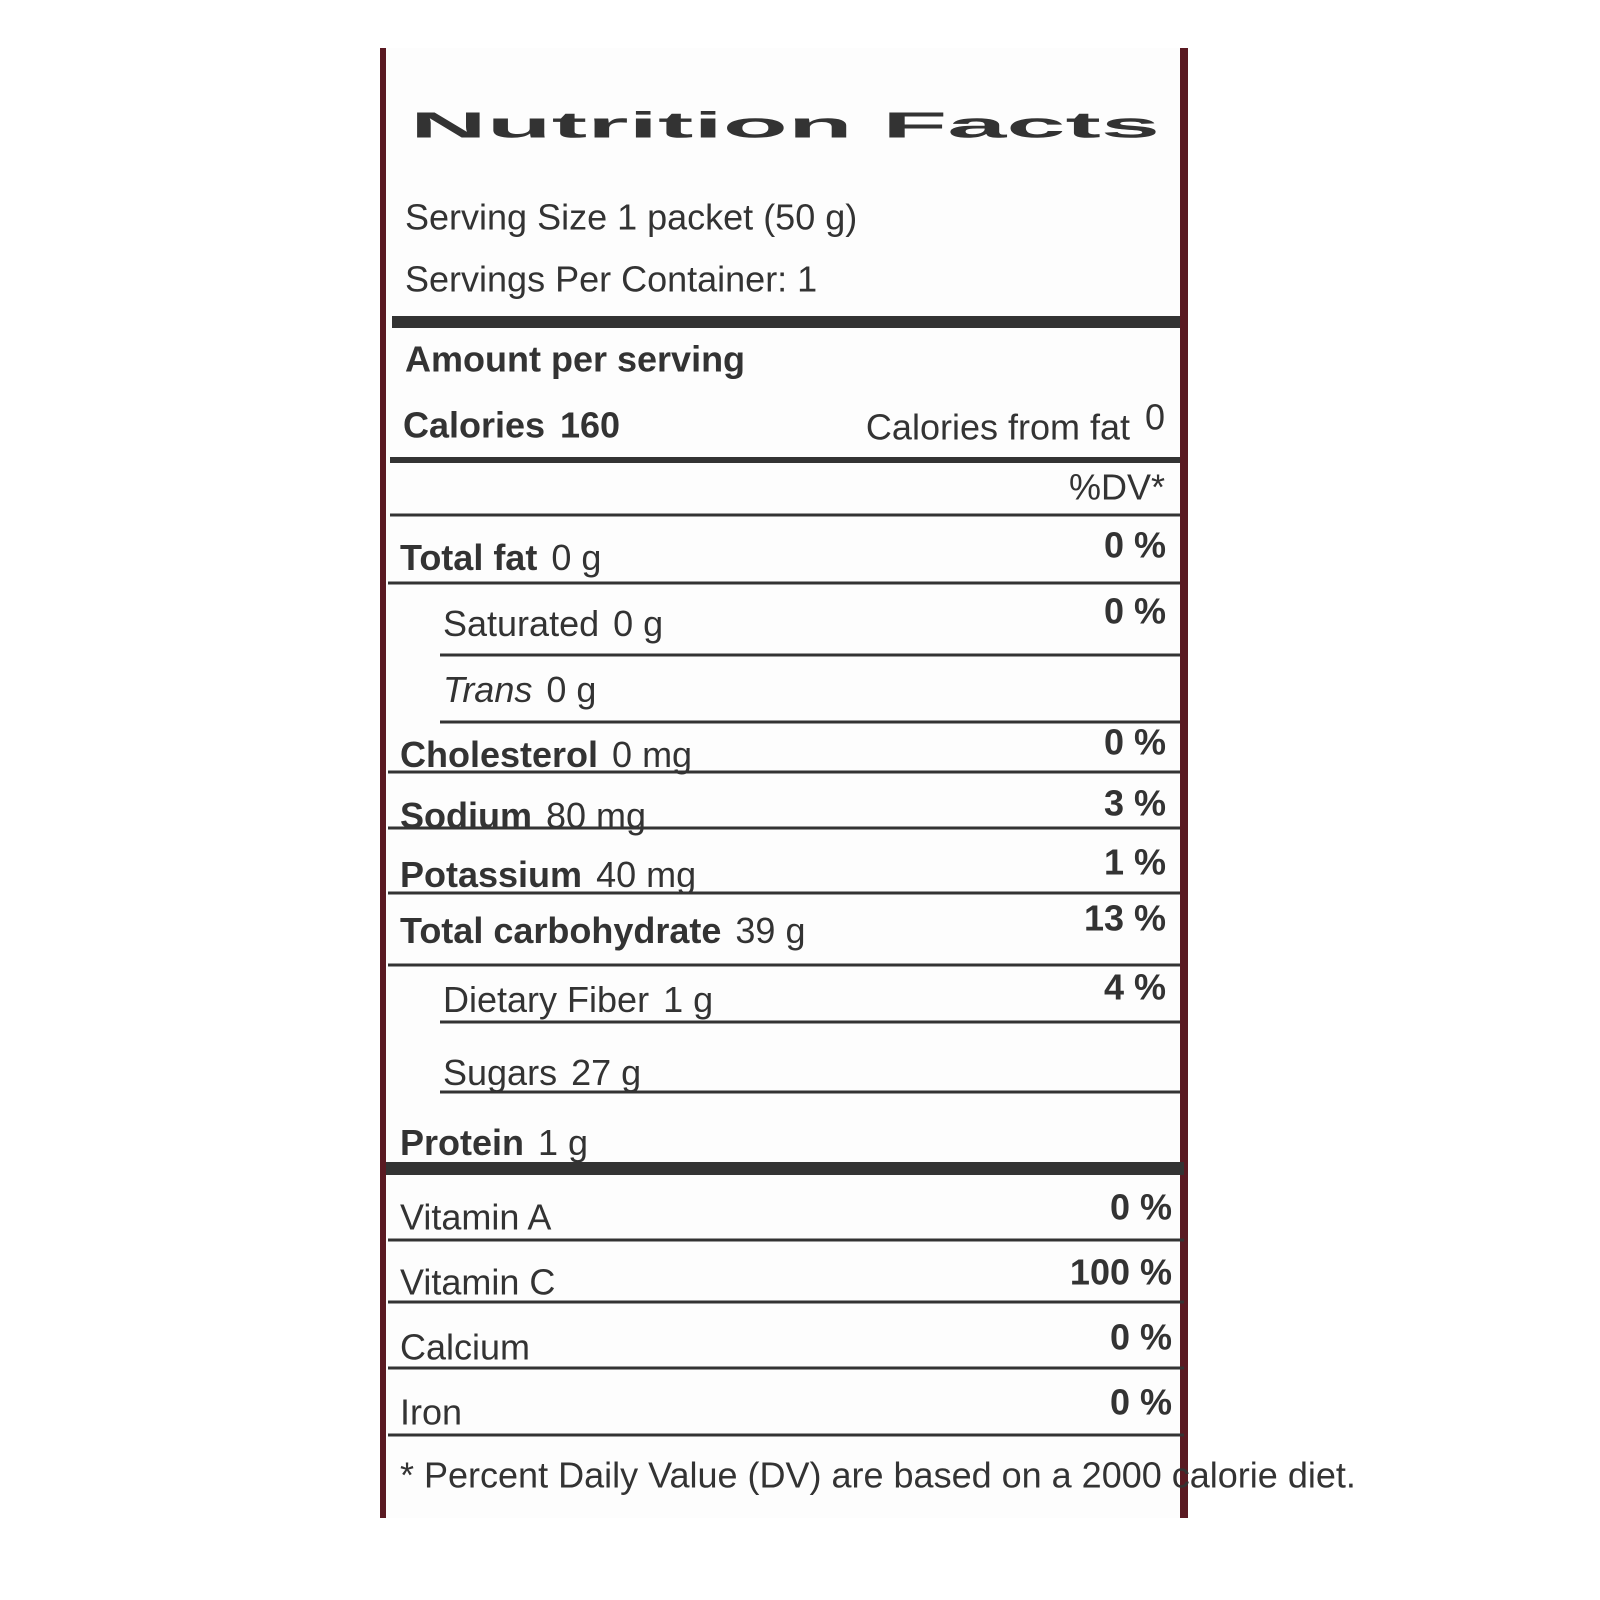 This screenshot has height=1600, width=1600. I want to click on calories-from-fat-label: Calories from fat, so click(998, 427).